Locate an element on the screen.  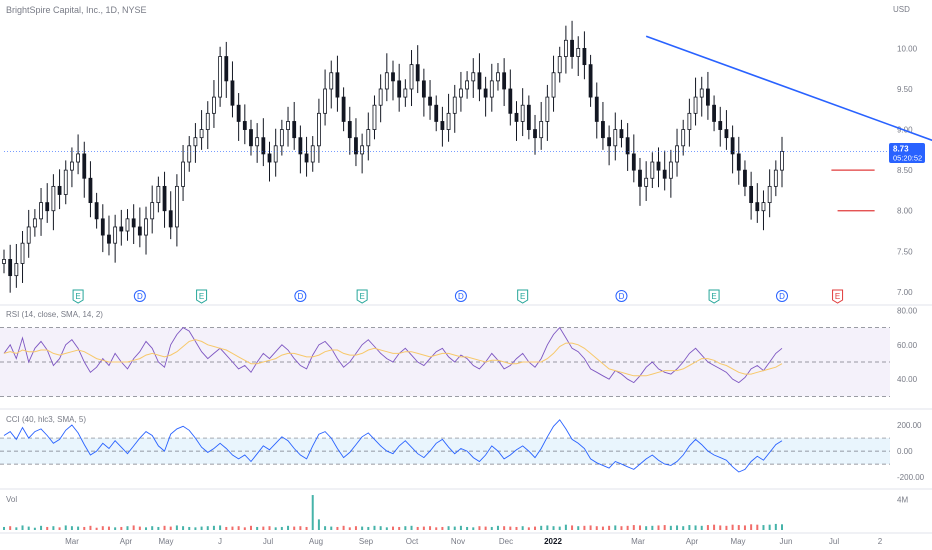
rsi-tick-label: 60.00 is located at coordinates (907, 345).